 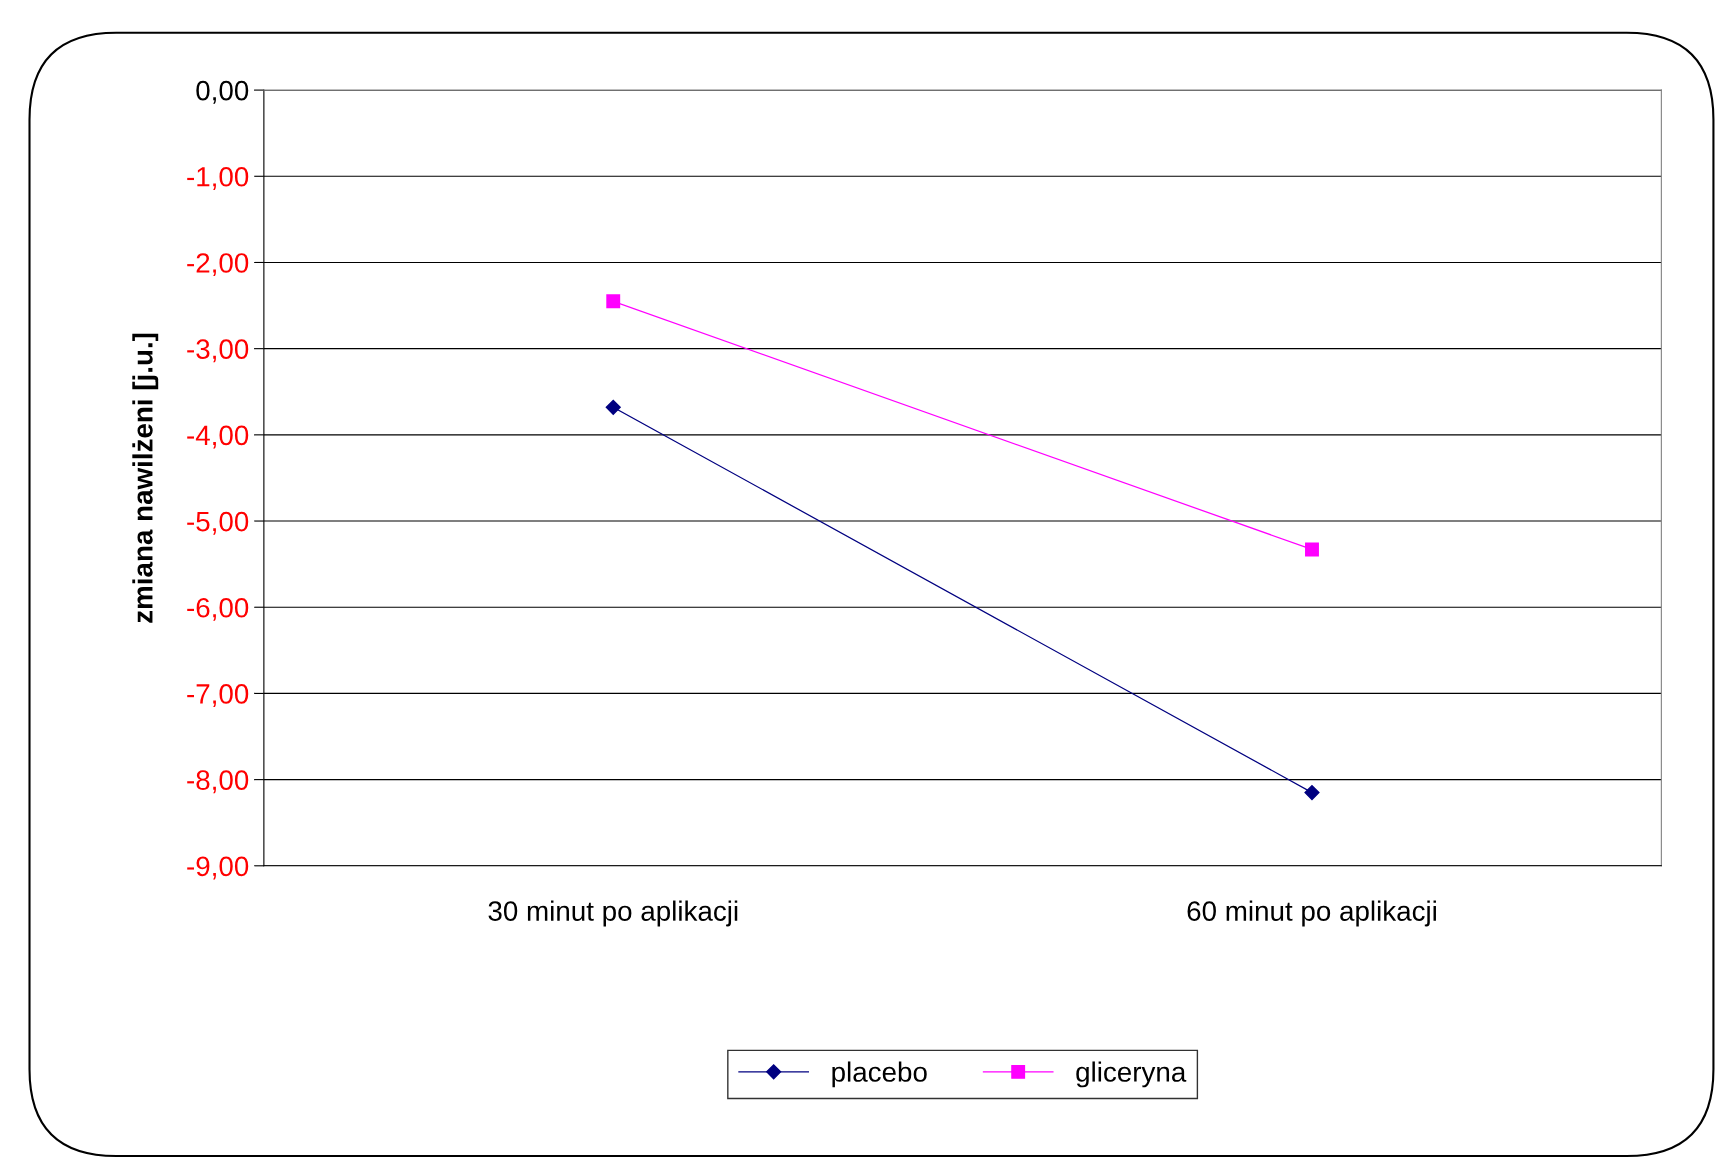 What do you see at coordinates (218, 437) in the screenshot?
I see `y-tick-label: -4,00` at bounding box center [218, 437].